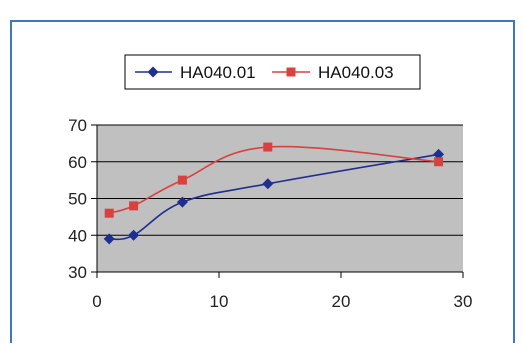 The image size is (523, 345). What do you see at coordinates (341, 301) in the screenshot?
I see `x-tick-label-20: 20` at bounding box center [341, 301].